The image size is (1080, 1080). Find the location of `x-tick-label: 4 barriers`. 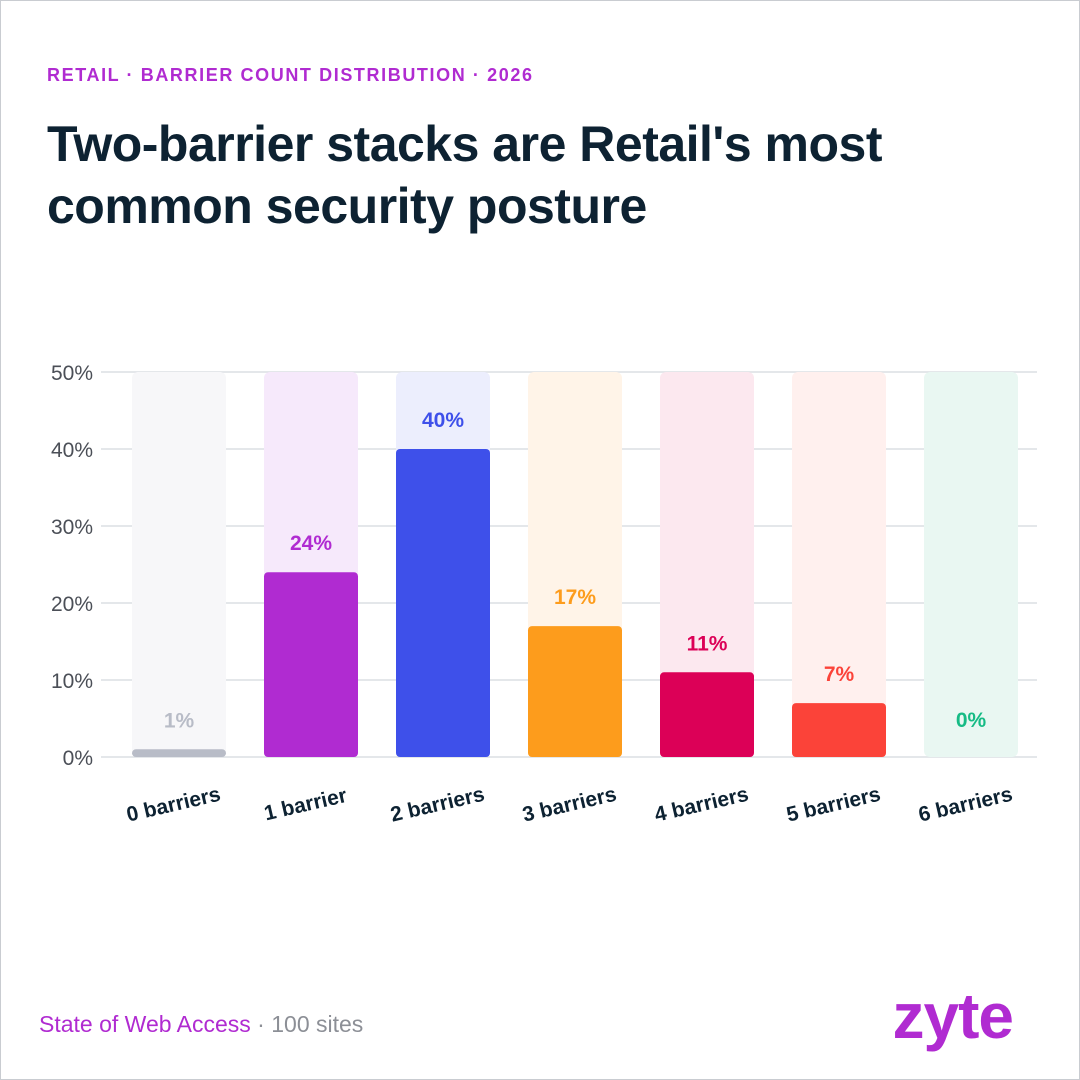

x-tick-label: 4 barriers is located at coordinates (701, 805).